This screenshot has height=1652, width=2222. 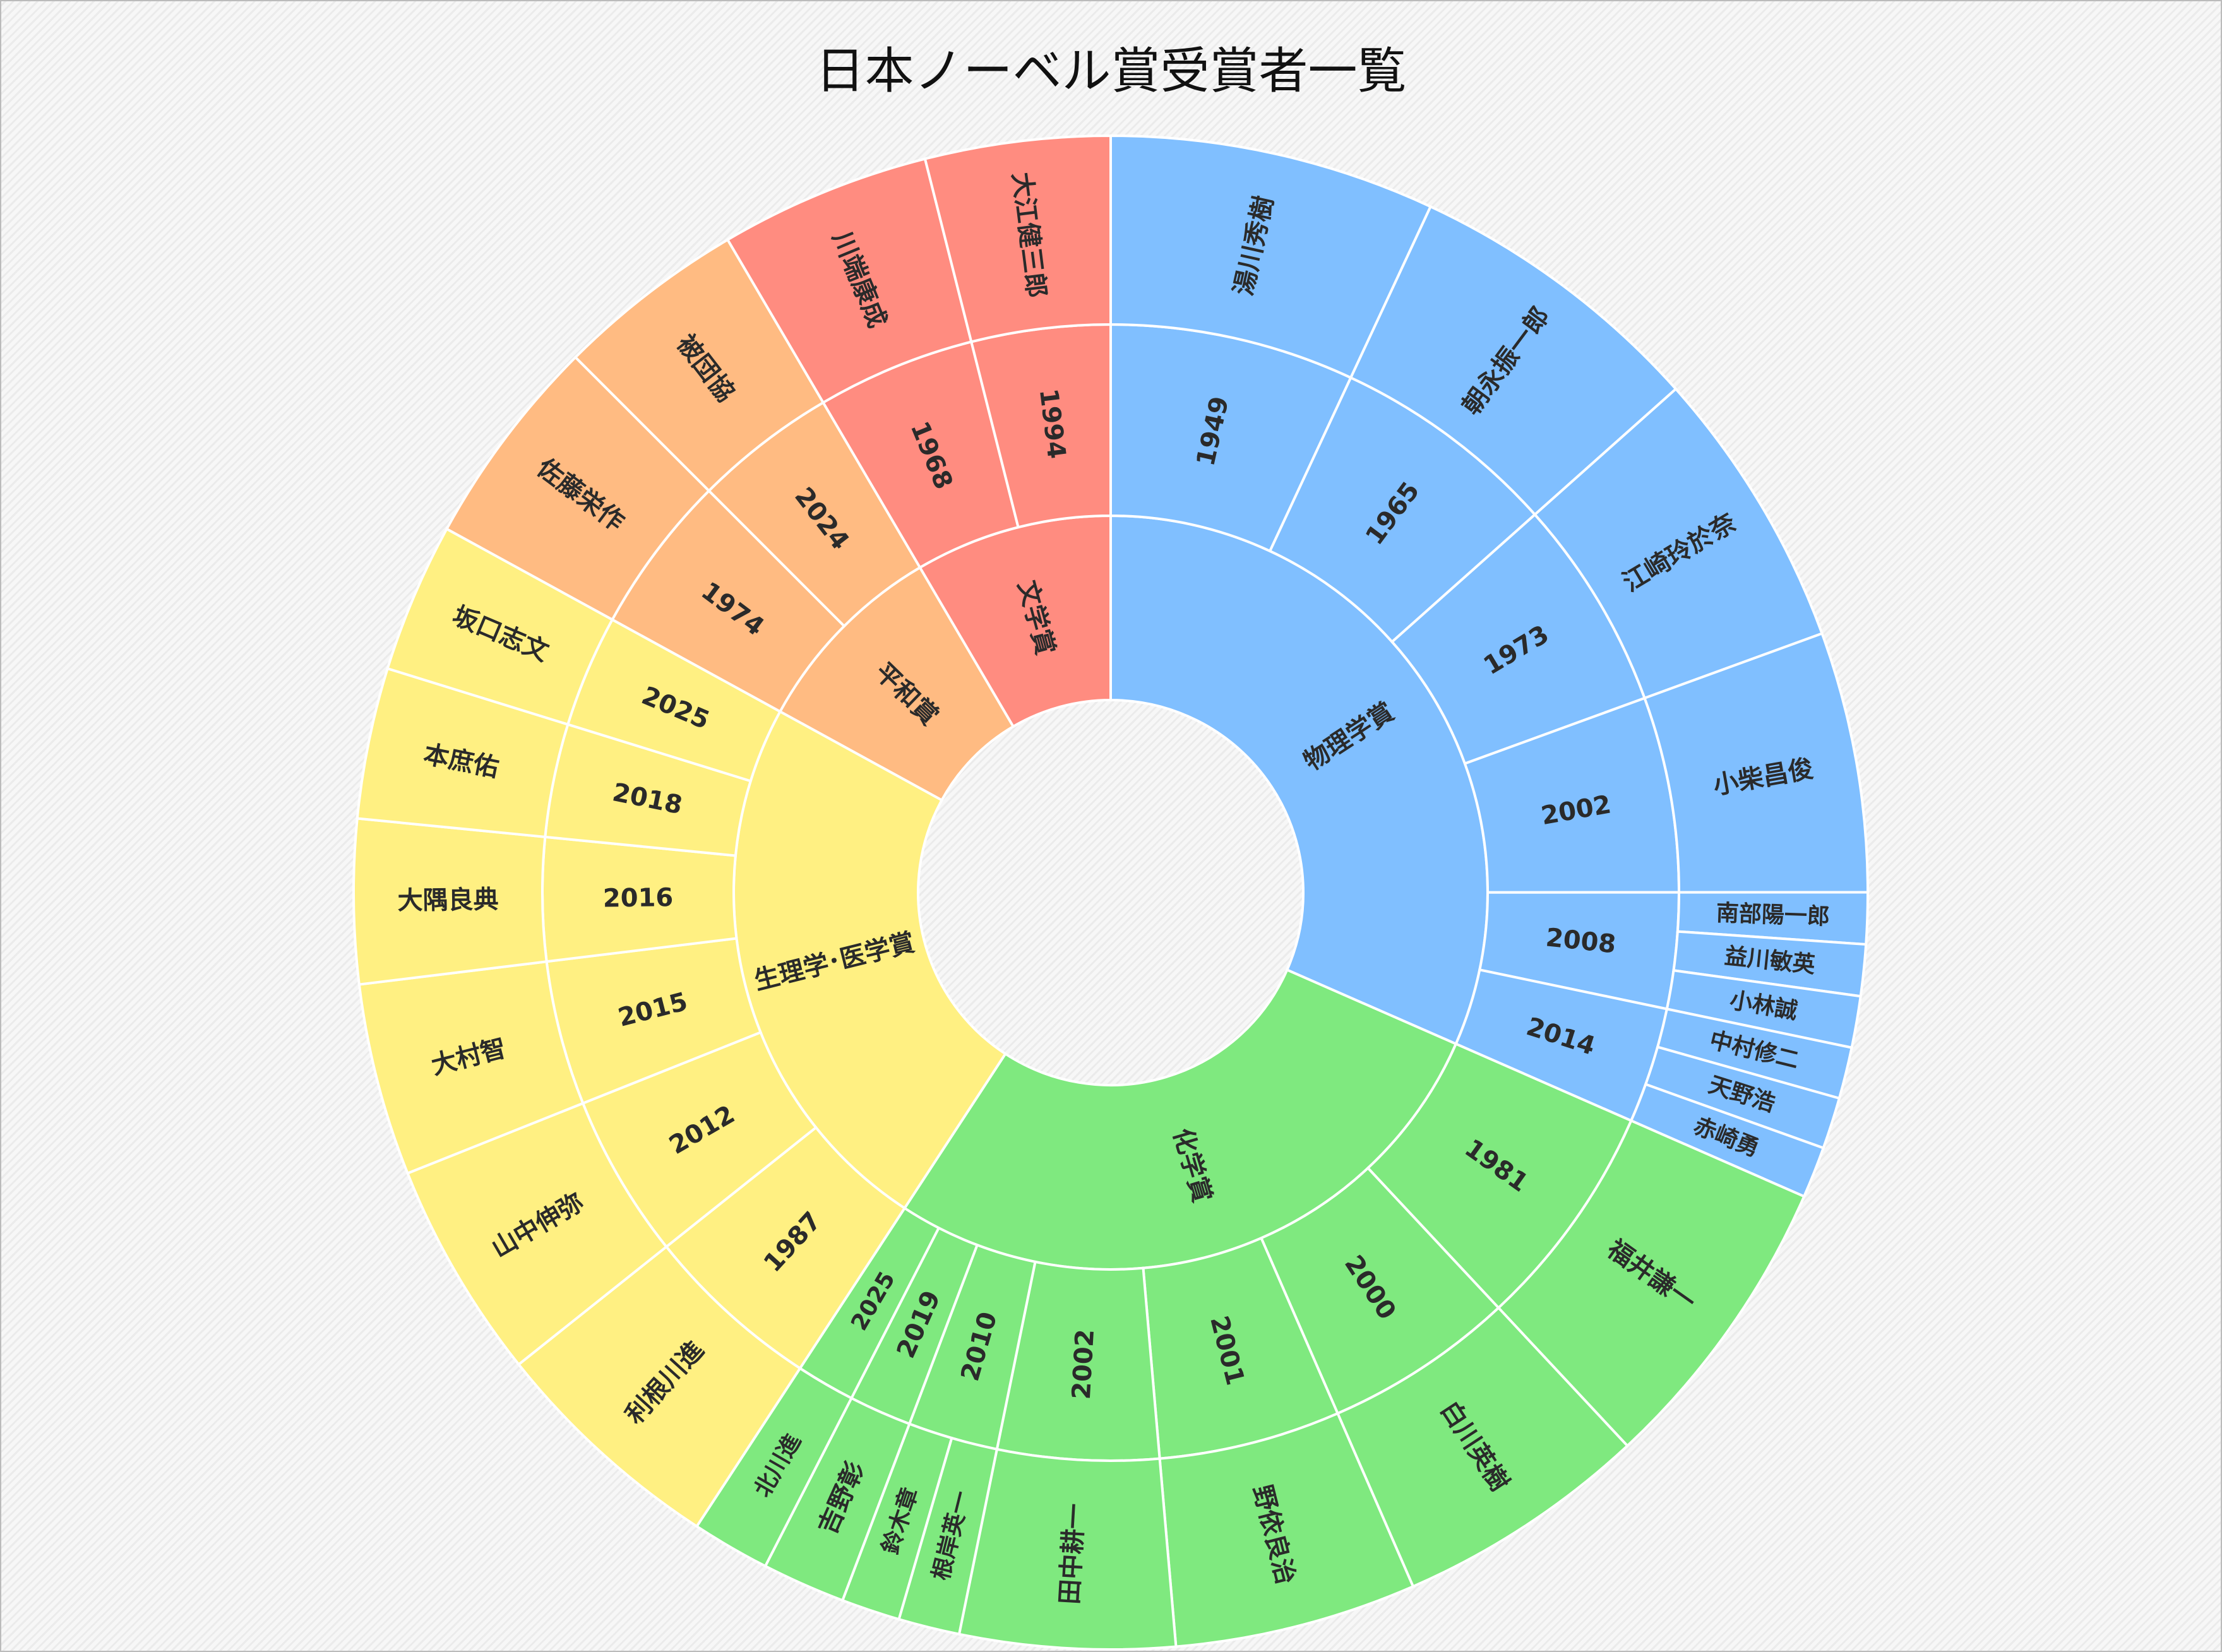 What do you see at coordinates (1651, 1283) in the screenshot?
I see `laureate-segment: 福井謙一` at bounding box center [1651, 1283].